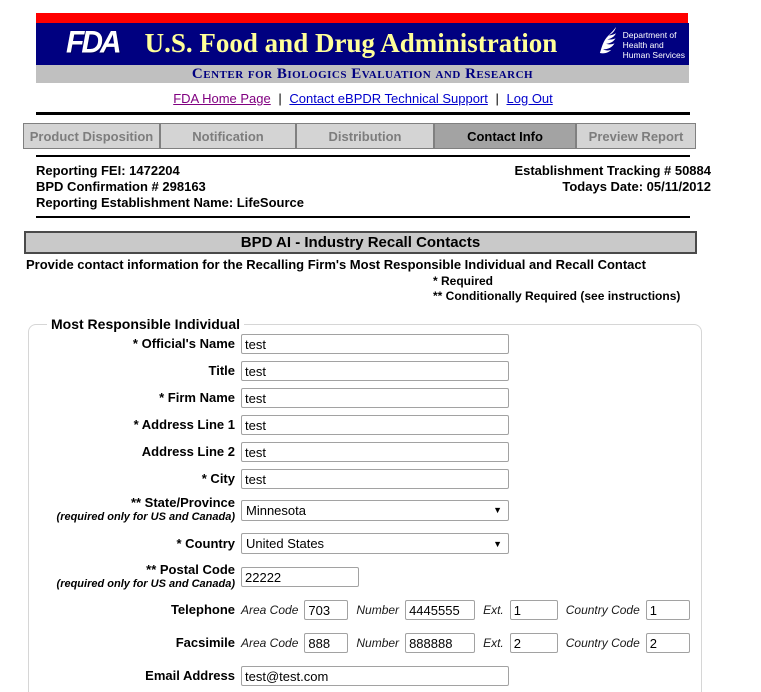  Describe the element at coordinates (375, 425) in the screenshot. I see `address-line-1-input` at that location.